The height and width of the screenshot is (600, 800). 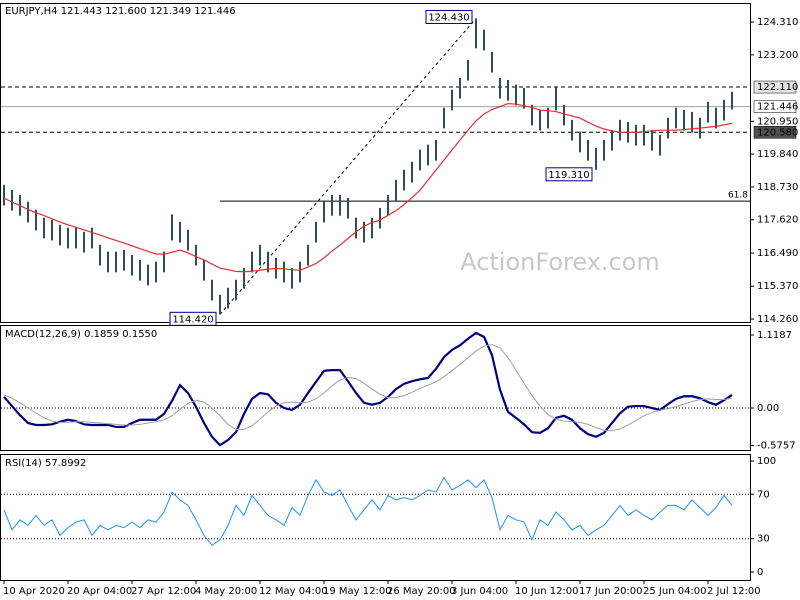 What do you see at coordinates (547, 591) in the screenshot?
I see `x-tick-label: 10 Jun 12:00` at bounding box center [547, 591].